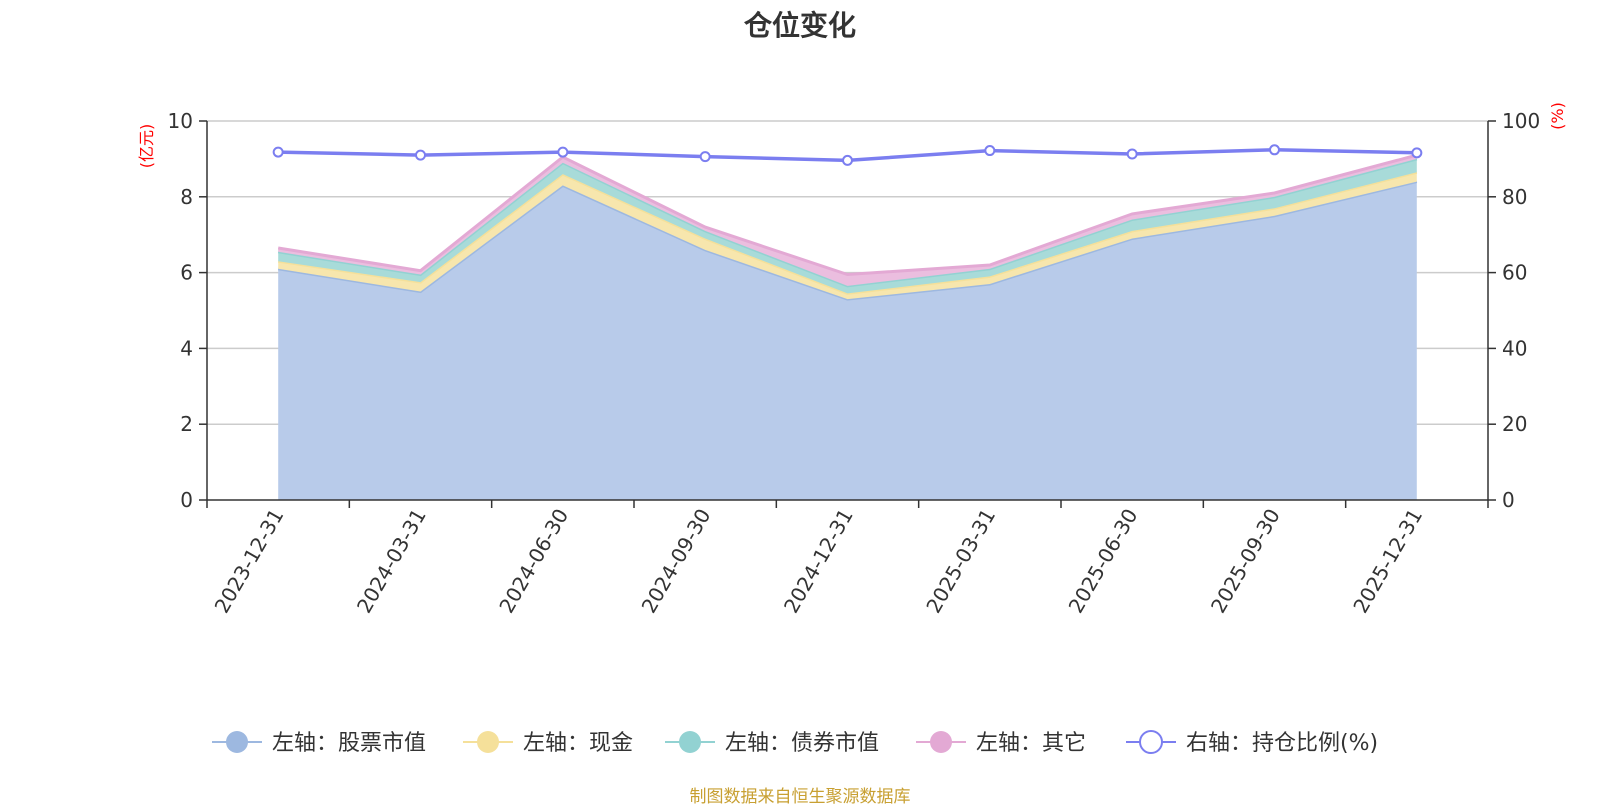 Image resolution: width=1600 pixels, height=807 pixels. Describe the element at coordinates (349, 743) in the screenshot. I see `legend-label: 左轴：股票市值` at that location.